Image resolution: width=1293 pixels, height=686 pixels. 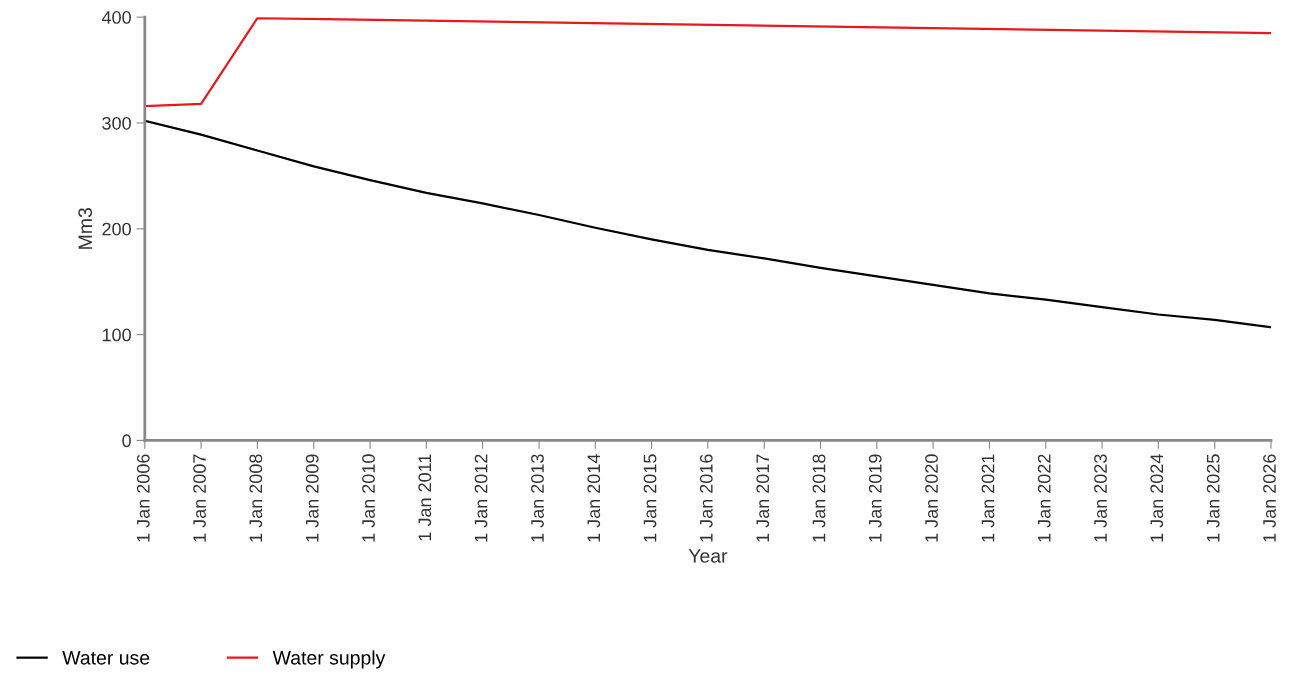 What do you see at coordinates (594, 498) in the screenshot?
I see `x-tick-label: 1 Jan 2014` at bounding box center [594, 498].